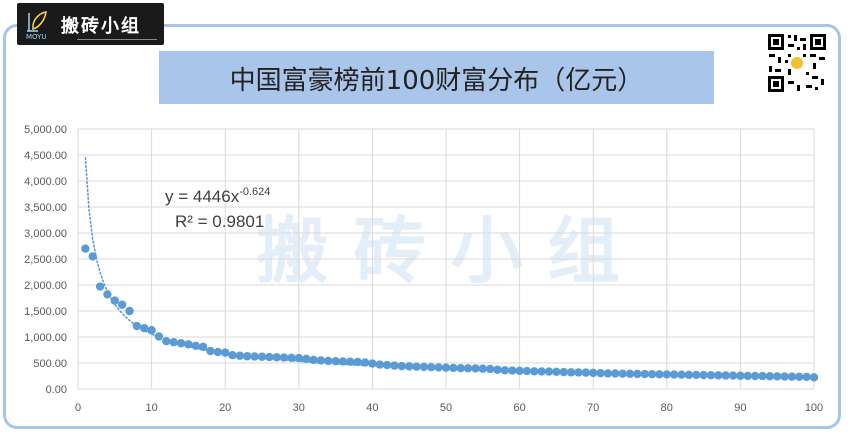  I want to click on trendline-equation: y = 4446x-0.624, so click(217, 196).